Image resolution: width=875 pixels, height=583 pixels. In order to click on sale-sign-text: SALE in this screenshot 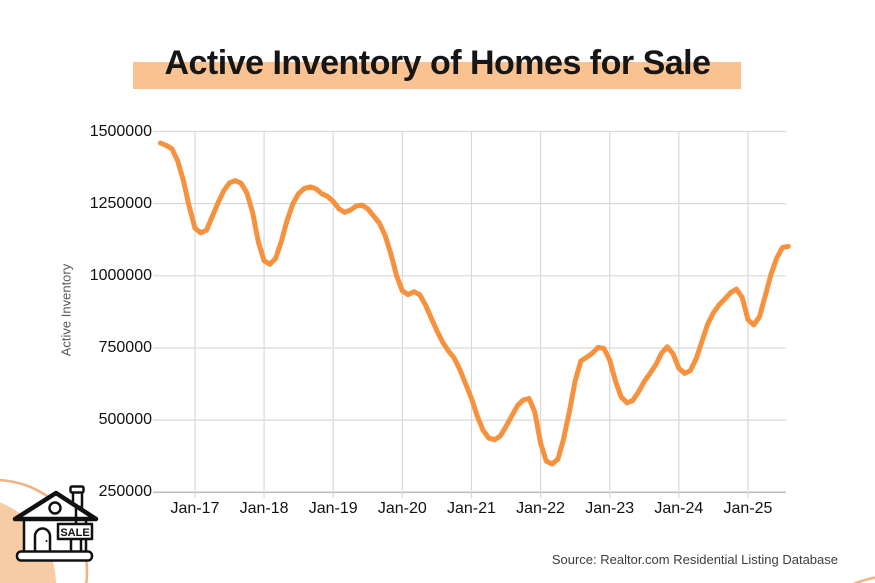, I will do `click(74, 533)`.